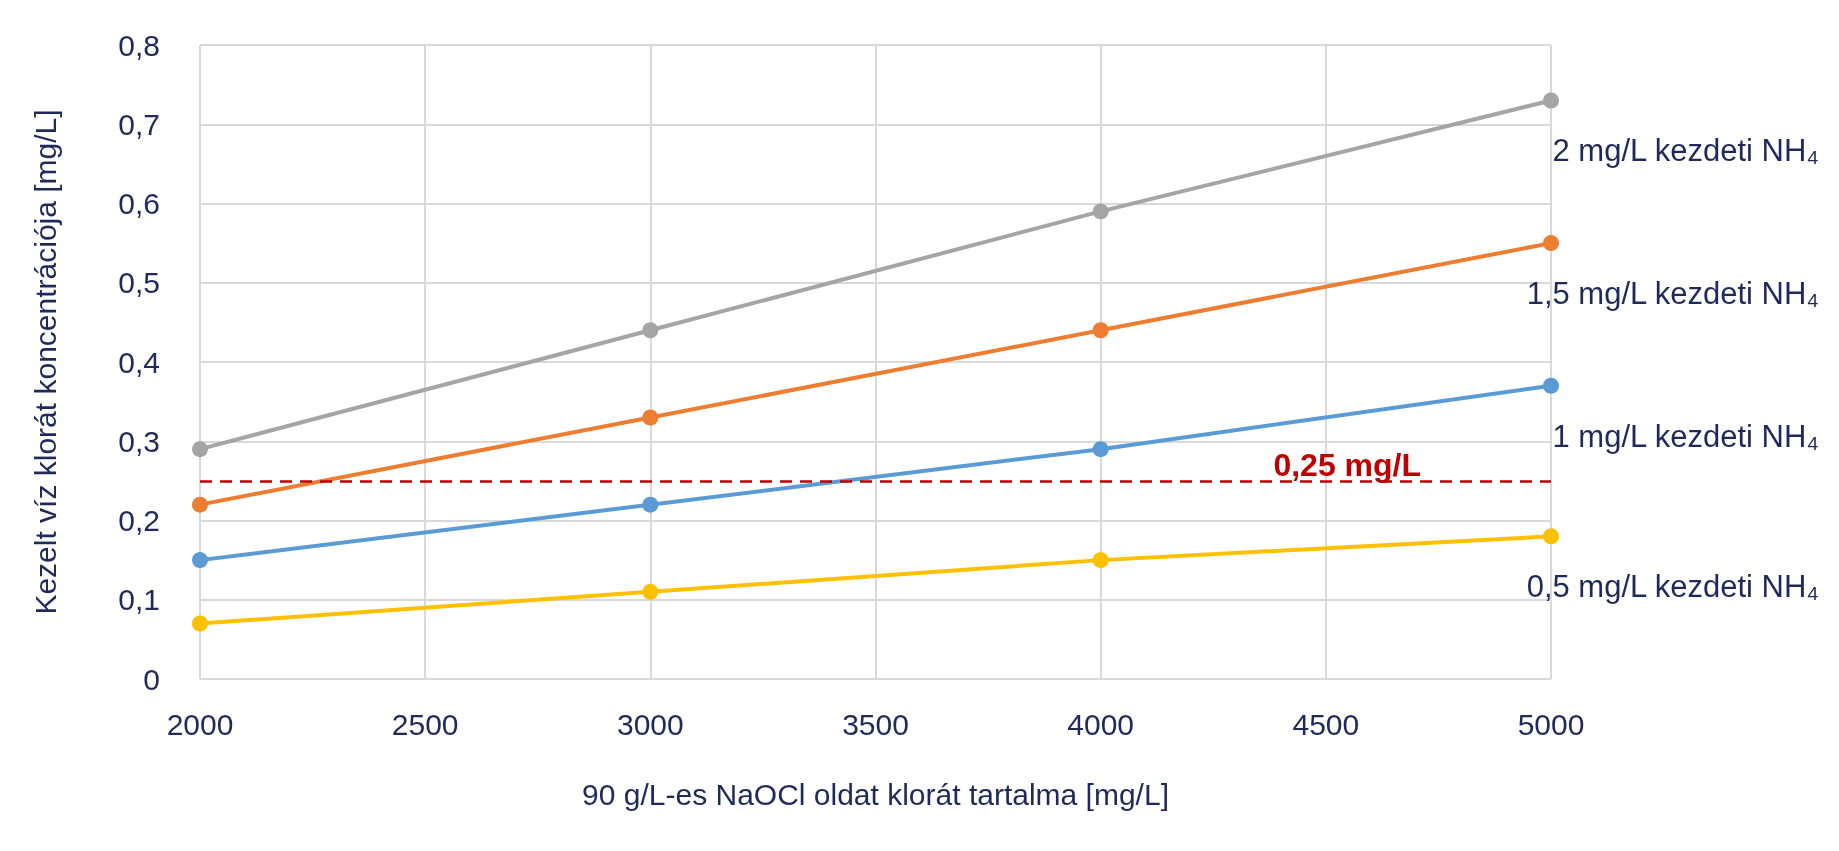 This screenshot has height=851, width=1839. What do you see at coordinates (425, 724) in the screenshot?
I see `x-tick-label: 2500` at bounding box center [425, 724].